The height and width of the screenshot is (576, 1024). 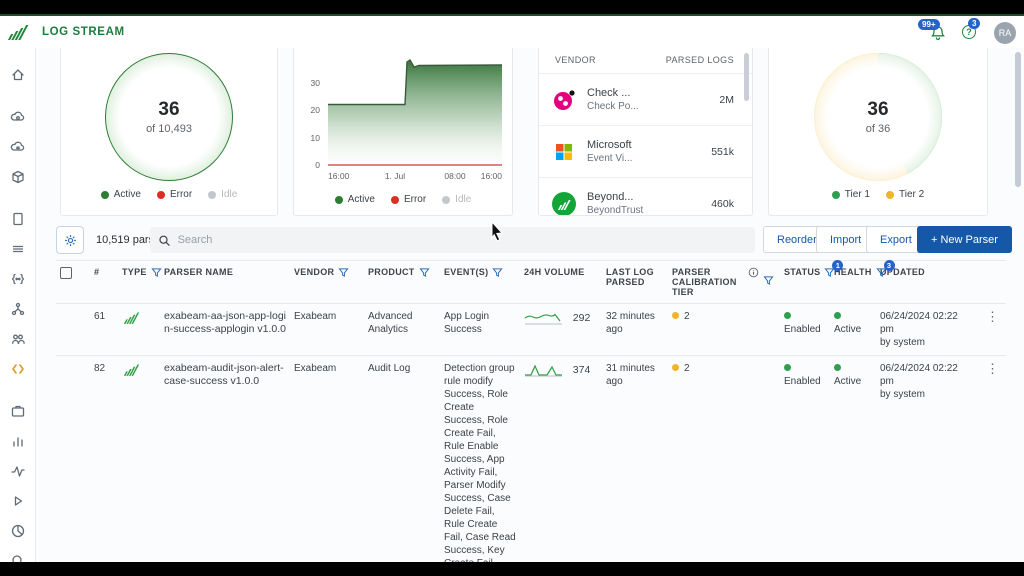 What do you see at coordinates (746, 77) in the screenshot?
I see `vendors-scrollbar` at bounding box center [746, 77].